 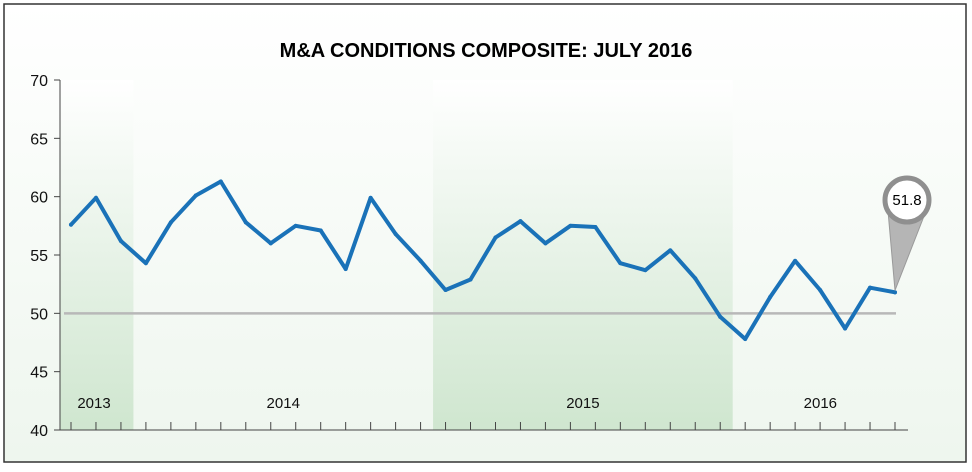 I want to click on year-label-2013: 2013, so click(x=93, y=403).